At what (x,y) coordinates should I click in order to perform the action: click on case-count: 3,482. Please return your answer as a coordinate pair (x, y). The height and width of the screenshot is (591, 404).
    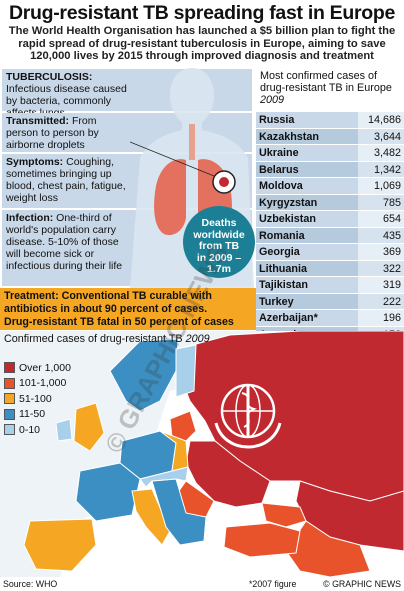
    Looking at the image, I should click on (381, 153).